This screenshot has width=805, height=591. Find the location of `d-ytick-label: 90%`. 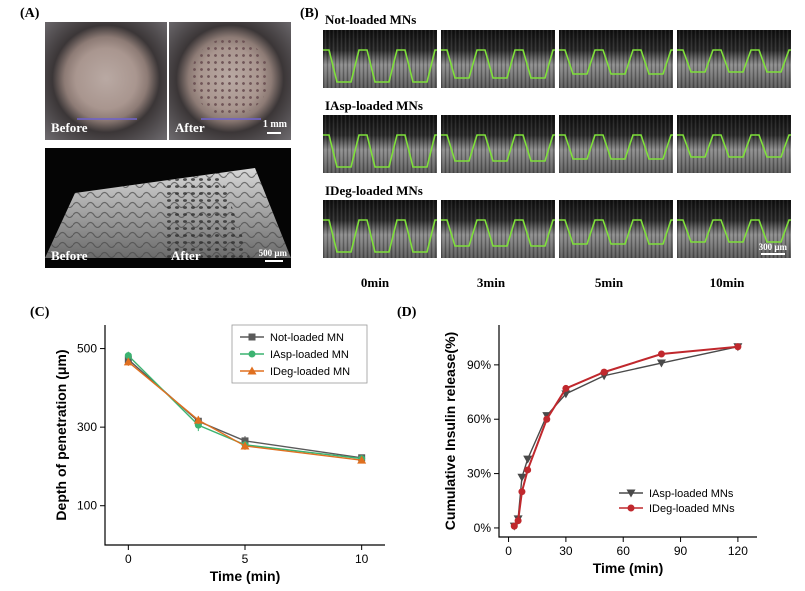

d-ytick-label: 90% is located at coordinates (479, 365).